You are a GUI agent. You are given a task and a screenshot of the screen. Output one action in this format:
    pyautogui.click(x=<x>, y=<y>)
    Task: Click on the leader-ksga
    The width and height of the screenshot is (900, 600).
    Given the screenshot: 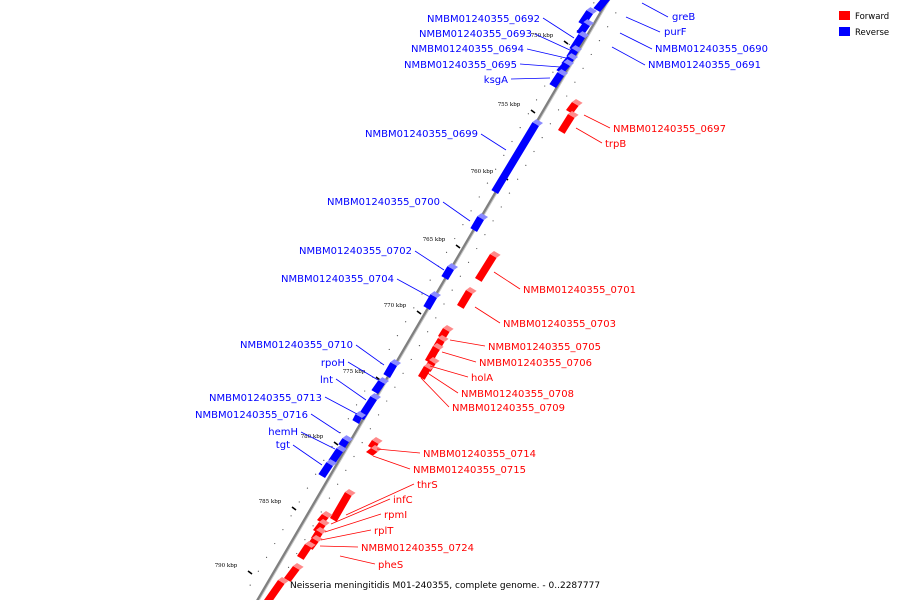 What is the action you would take?
    pyautogui.click(x=530, y=78)
    